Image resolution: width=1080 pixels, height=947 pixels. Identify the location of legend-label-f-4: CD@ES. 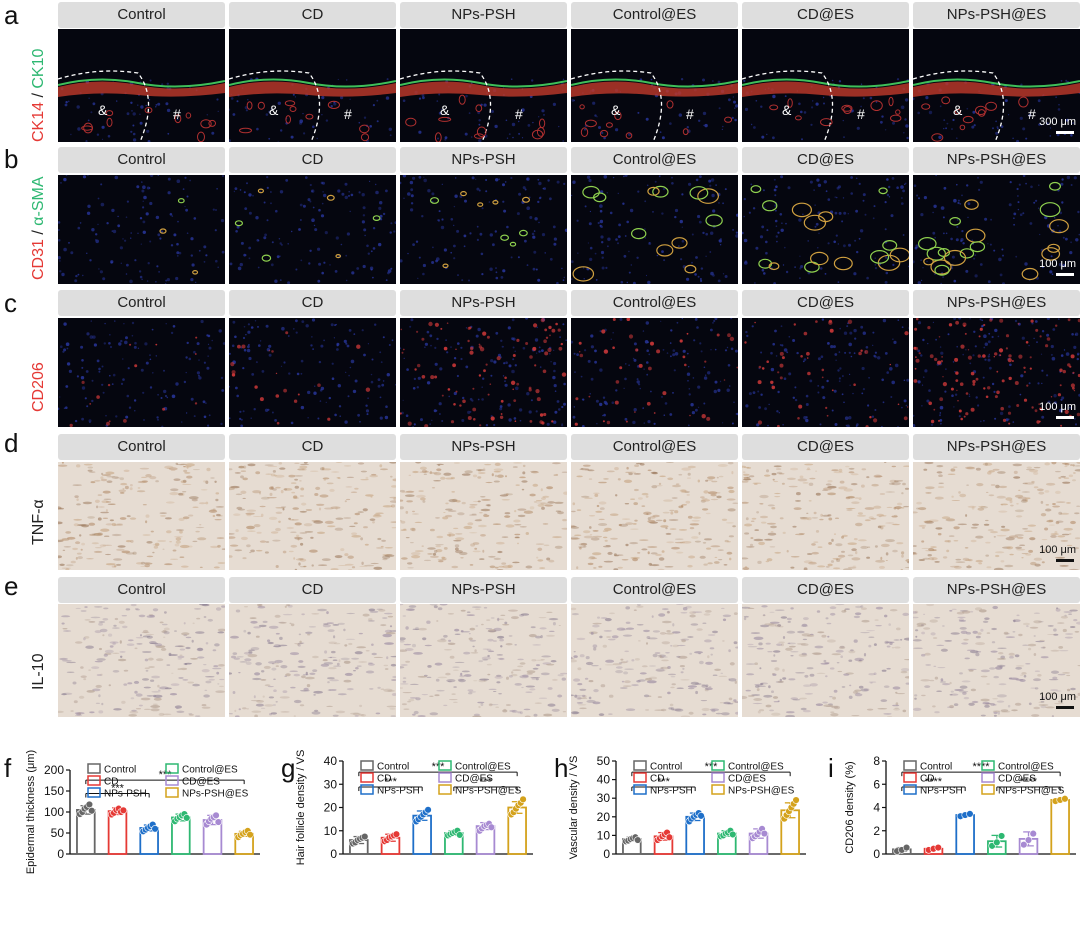
(201, 782).